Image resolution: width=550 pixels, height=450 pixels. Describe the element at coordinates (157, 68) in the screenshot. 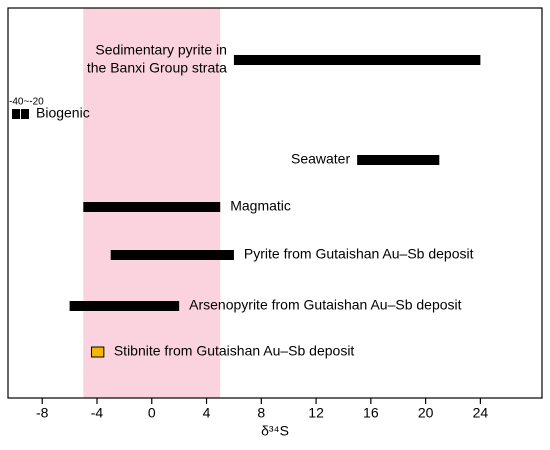

I see `category-label: the Banxi Group strata` at that location.